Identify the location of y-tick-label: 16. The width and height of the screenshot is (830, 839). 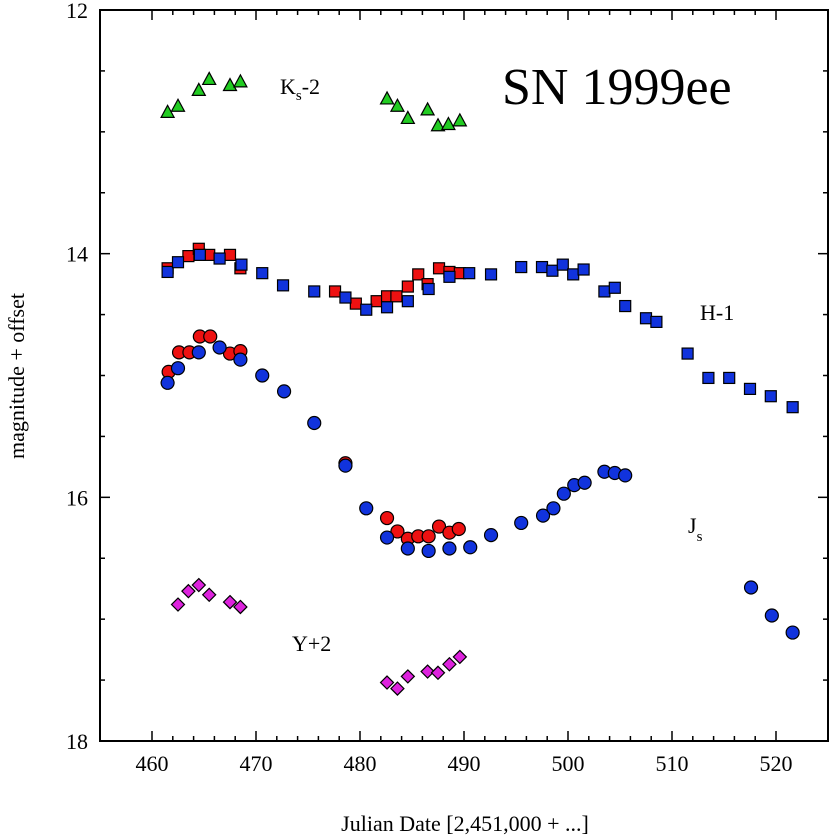
(77, 497).